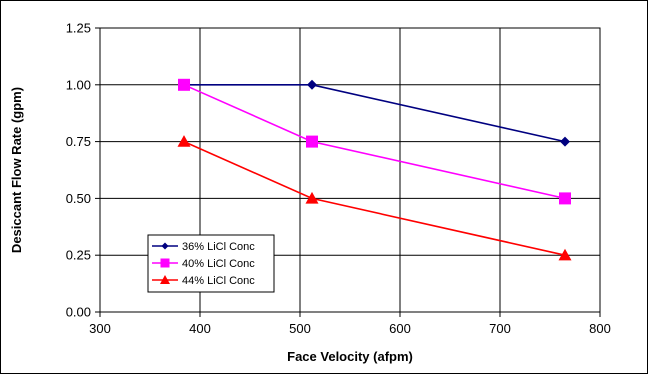 The image size is (648, 374). What do you see at coordinates (100, 328) in the screenshot?
I see `x-tick-label: 300` at bounding box center [100, 328].